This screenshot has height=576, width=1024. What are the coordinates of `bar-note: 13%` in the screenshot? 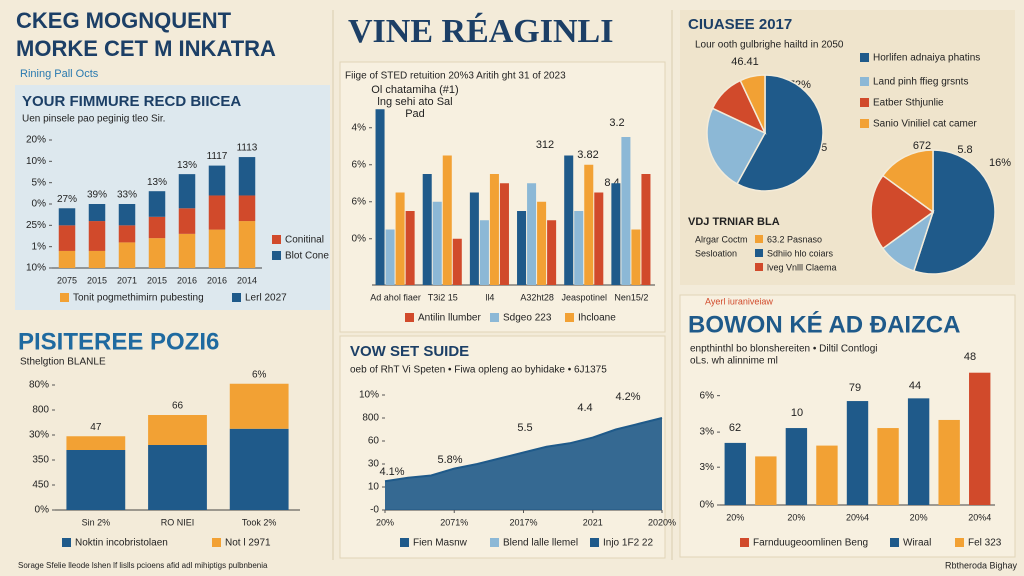 It's located at (187, 165).